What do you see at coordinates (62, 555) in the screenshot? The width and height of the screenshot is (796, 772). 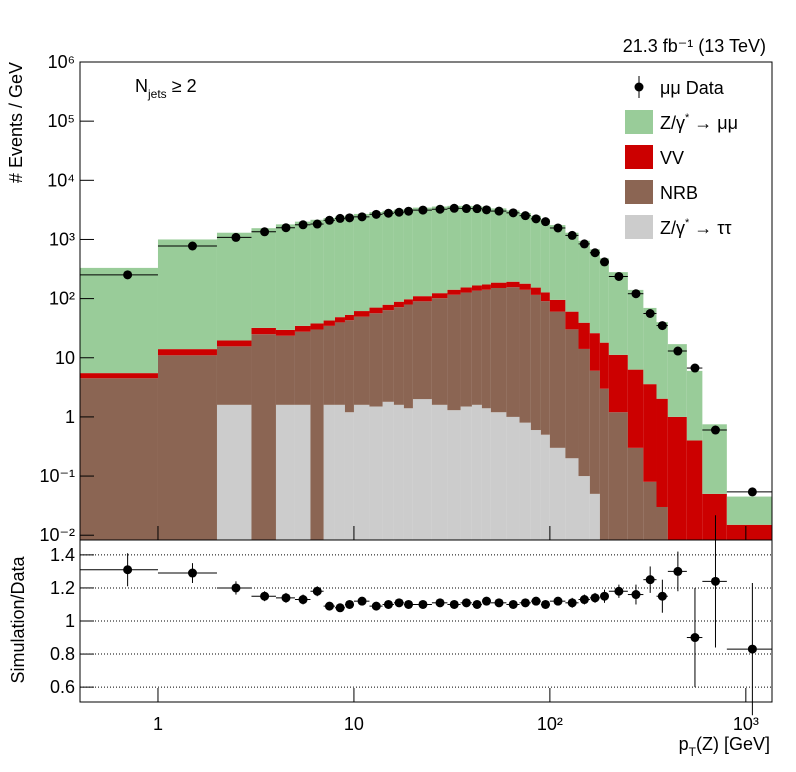 I see `y-tick-label: 1.4` at bounding box center [62, 555].